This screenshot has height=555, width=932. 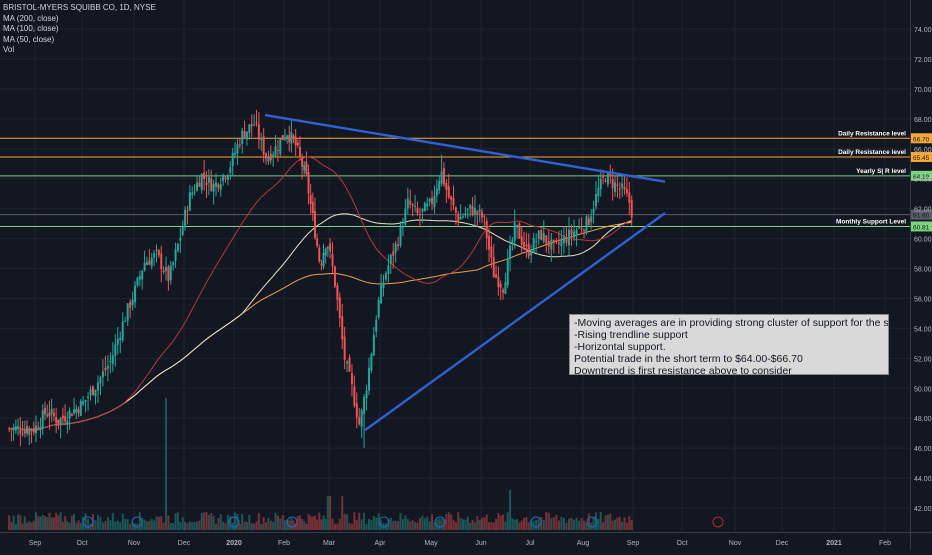 I want to click on legend-volume: Vol, so click(x=9, y=49).